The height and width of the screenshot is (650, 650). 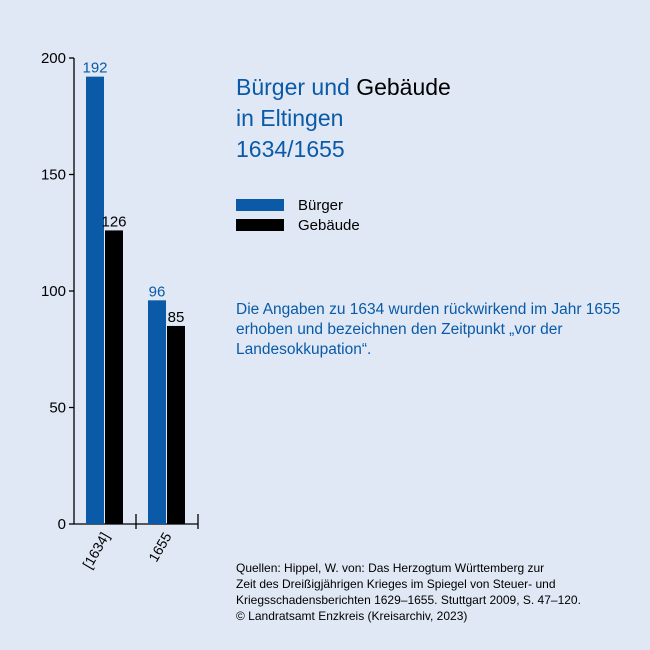 I want to click on y-tick-label: 200, so click(x=53, y=58).